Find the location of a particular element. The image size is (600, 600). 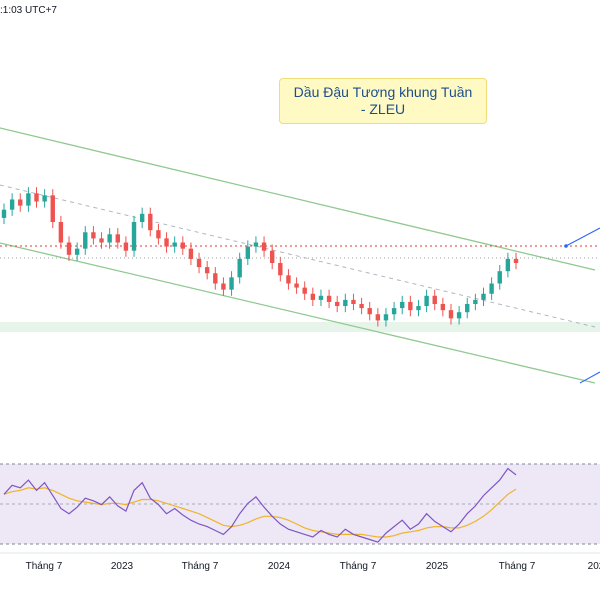

rsi-line is located at coordinates (260, 505).